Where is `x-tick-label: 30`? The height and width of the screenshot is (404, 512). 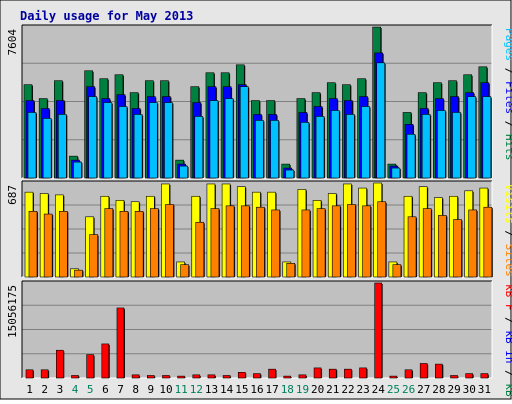 x-tick-label: 30 is located at coordinates (469, 389).